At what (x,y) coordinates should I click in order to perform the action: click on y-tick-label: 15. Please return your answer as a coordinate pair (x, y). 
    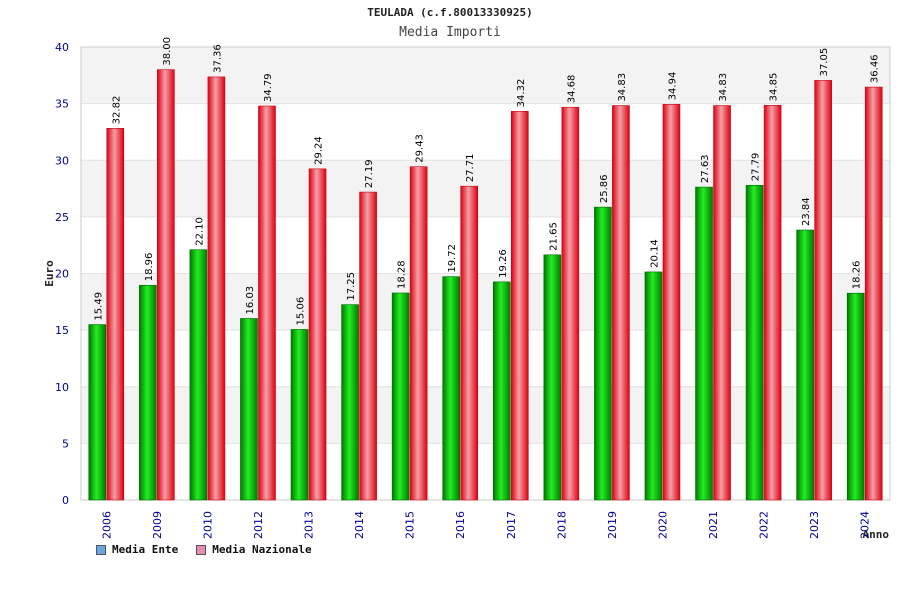
    Looking at the image, I should click on (62, 330).